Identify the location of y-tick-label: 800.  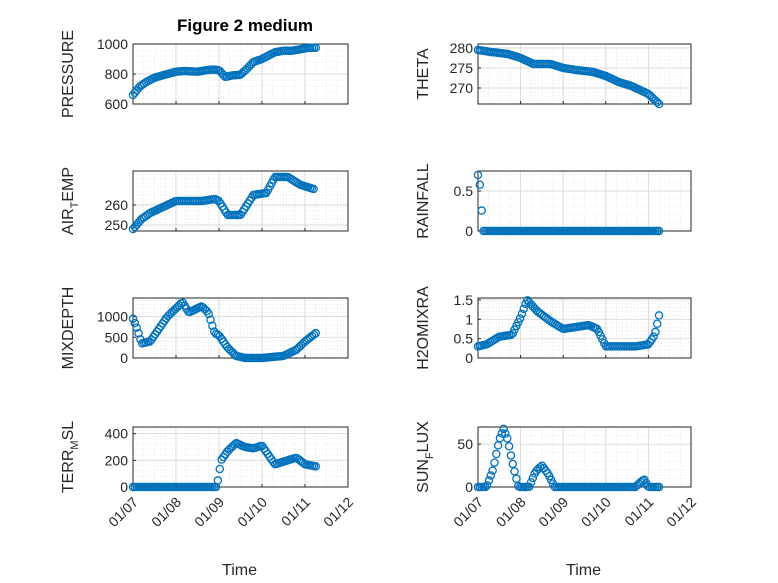
(117, 74).